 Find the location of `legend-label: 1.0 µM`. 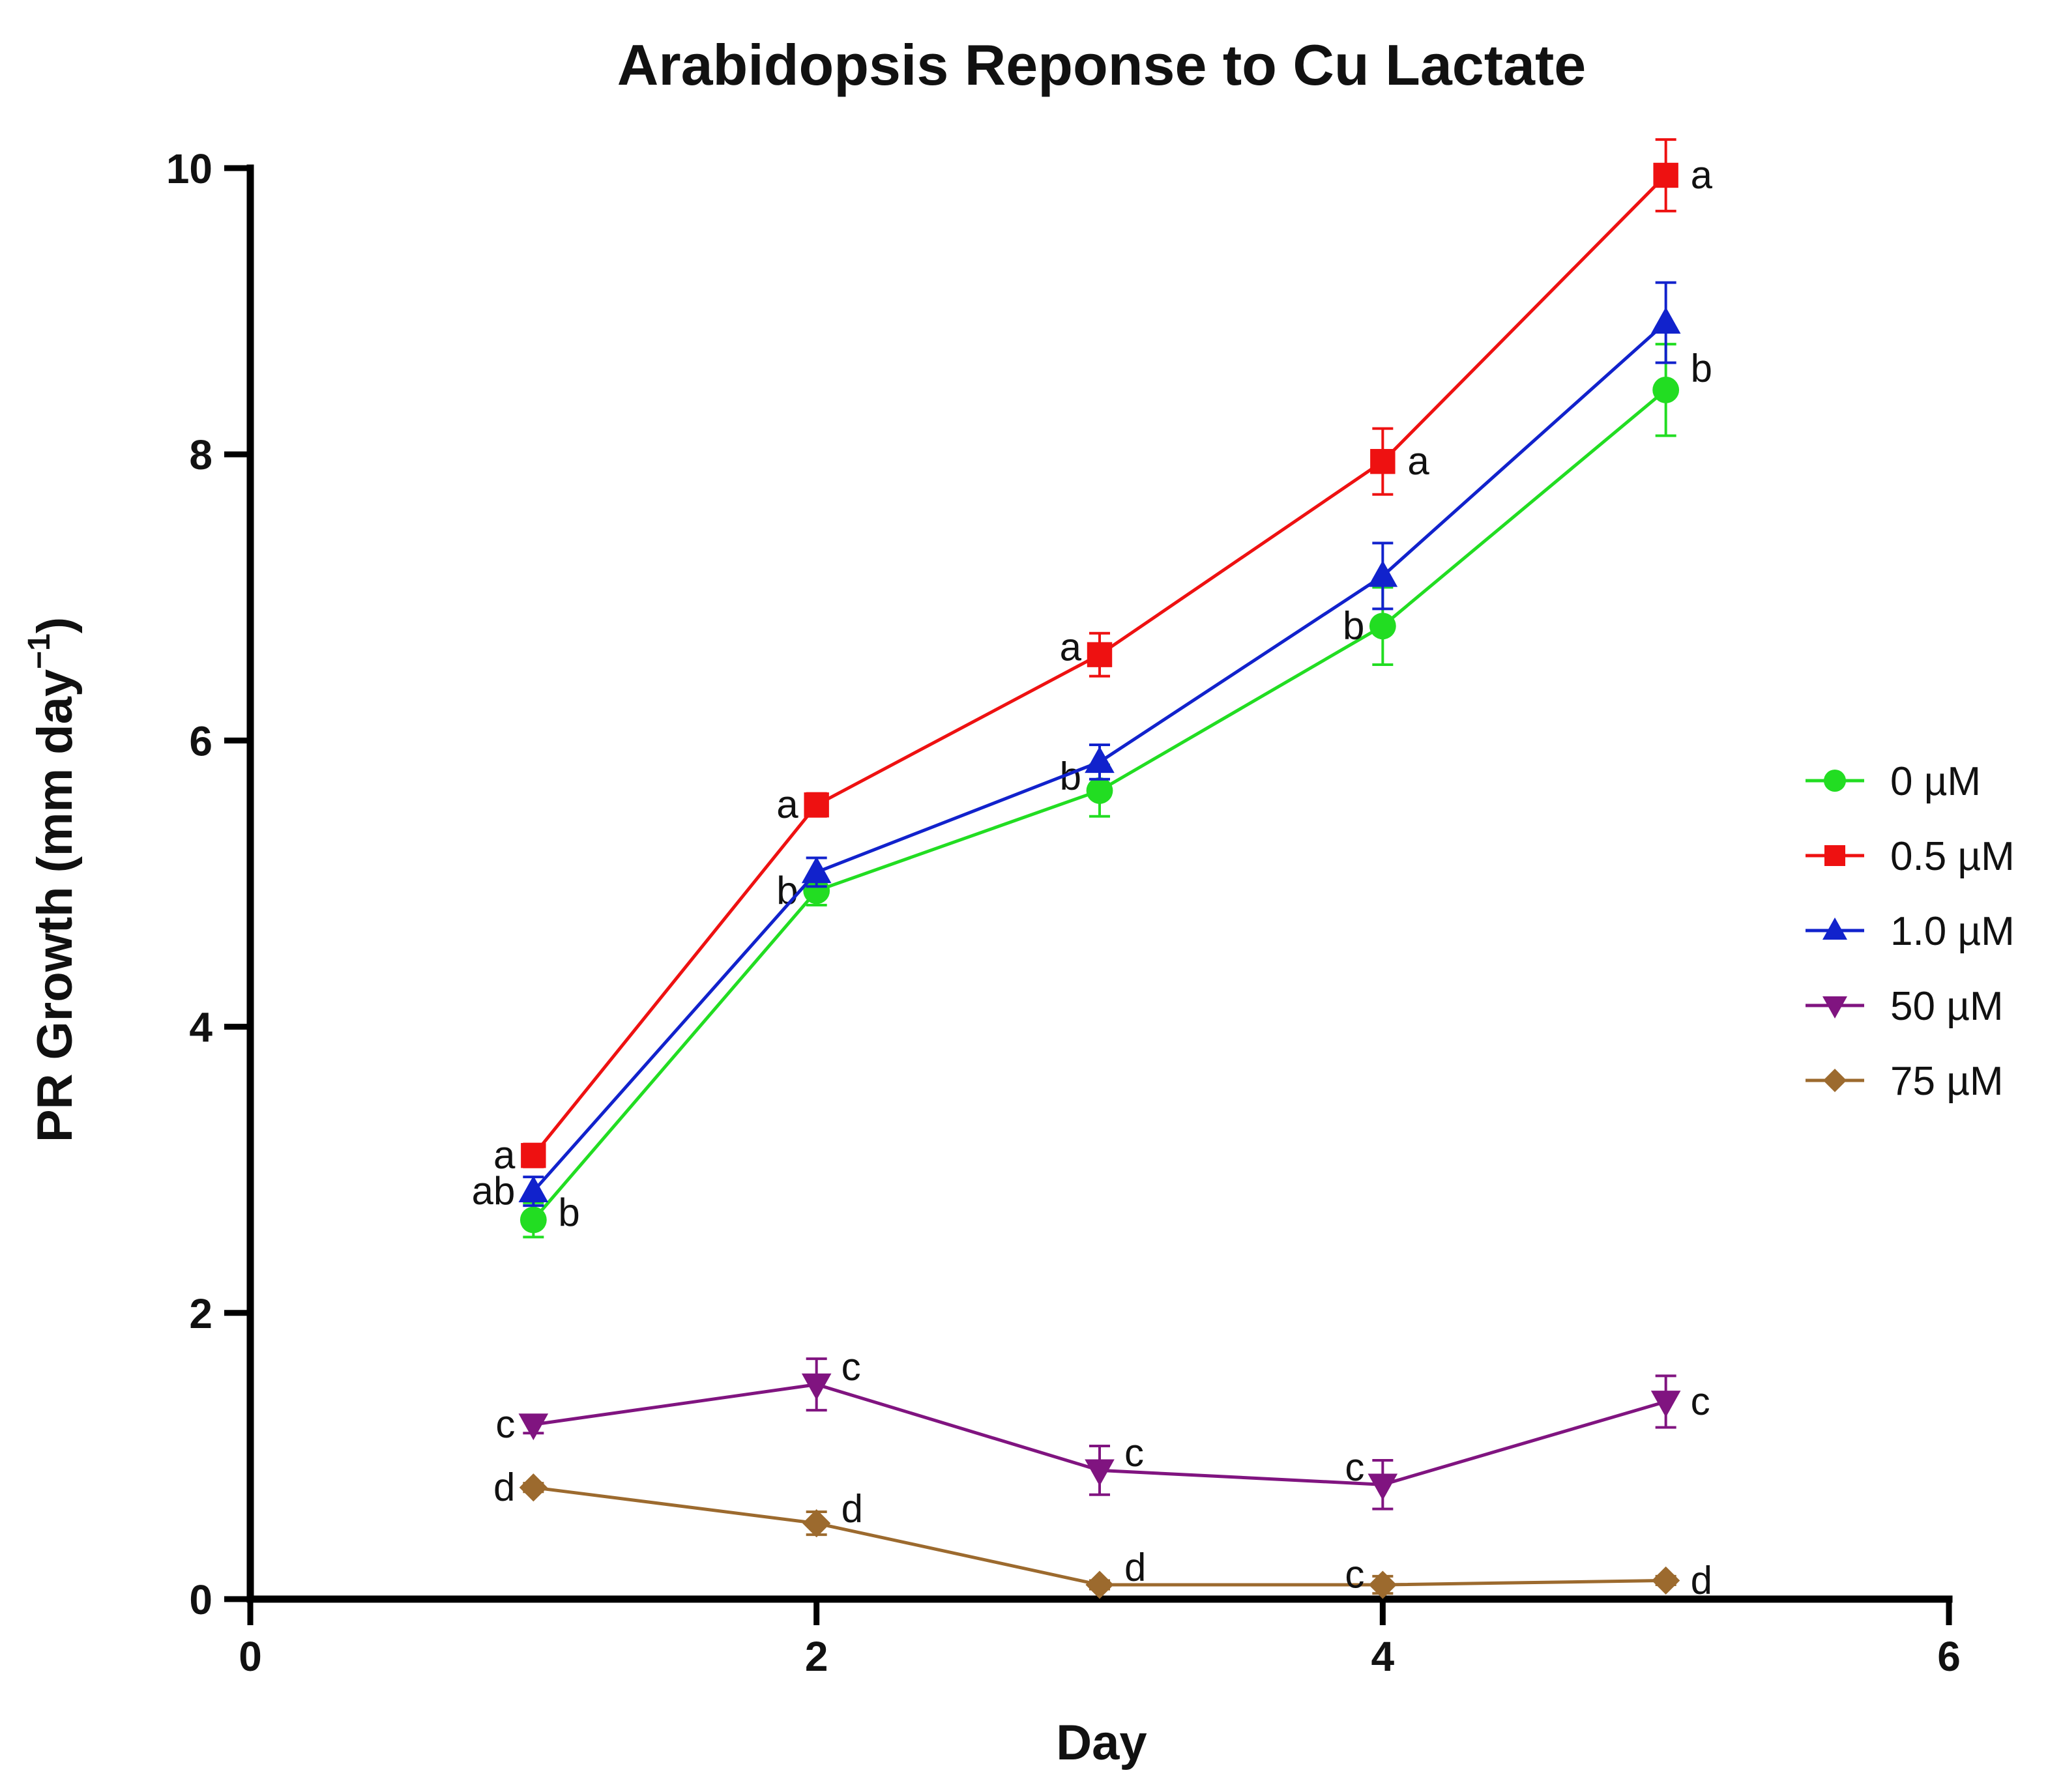

legend-label: 1.0 µM is located at coordinates (1952, 931).